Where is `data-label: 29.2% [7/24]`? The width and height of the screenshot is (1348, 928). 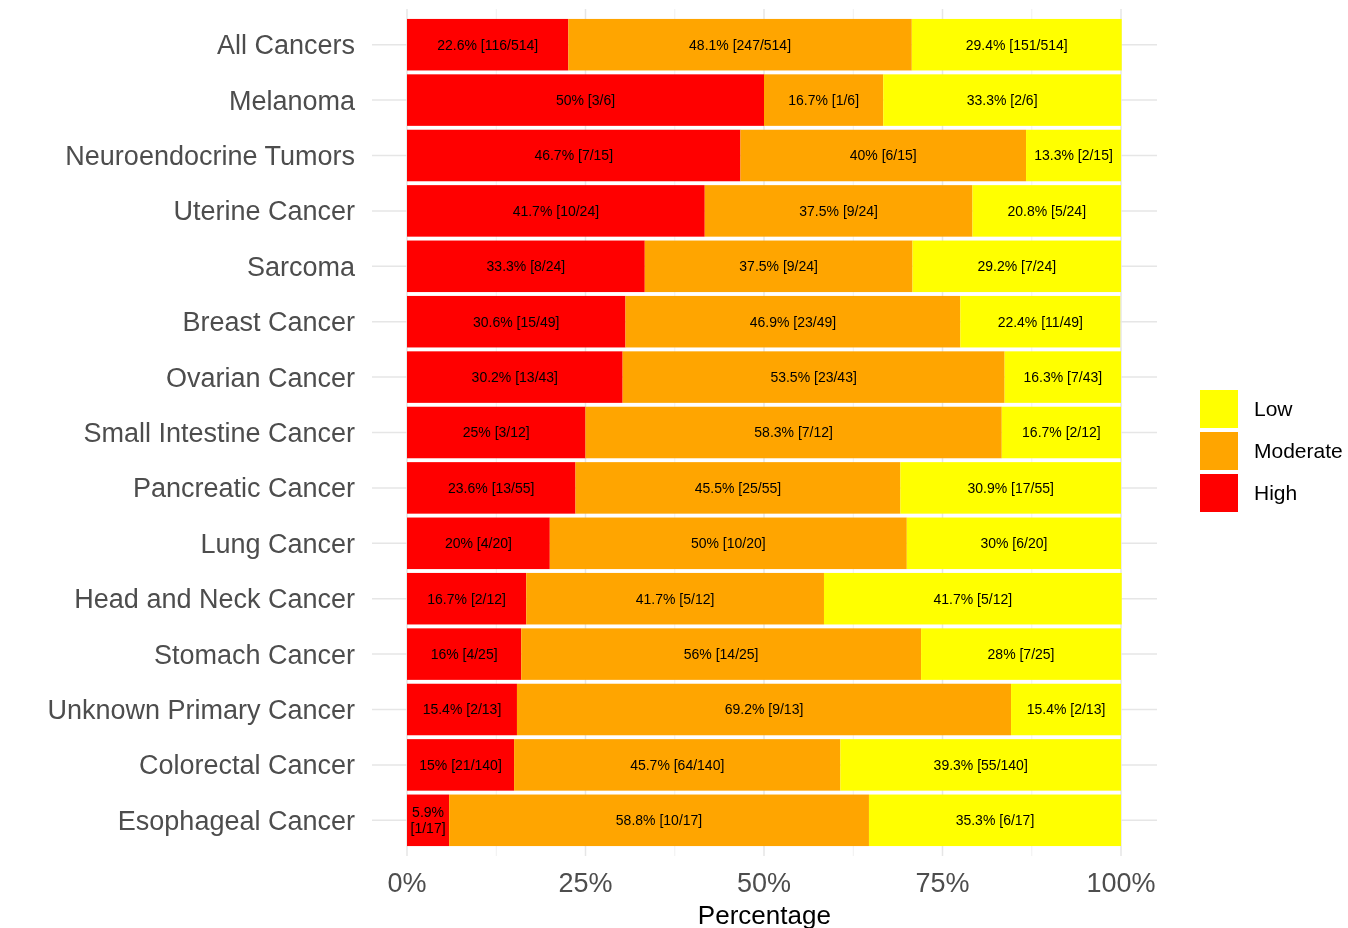 data-label: 29.2% [7/24] is located at coordinates (1017, 266).